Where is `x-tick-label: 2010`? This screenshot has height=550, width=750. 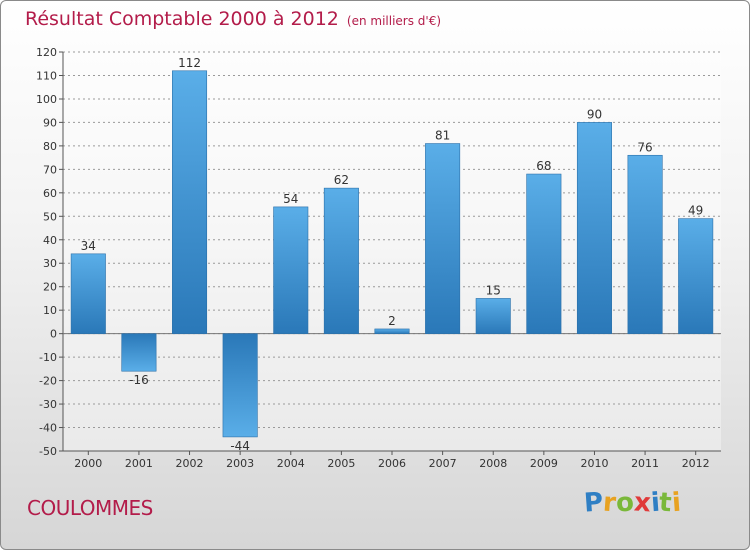 x-tick-label: 2010 is located at coordinates (594, 463).